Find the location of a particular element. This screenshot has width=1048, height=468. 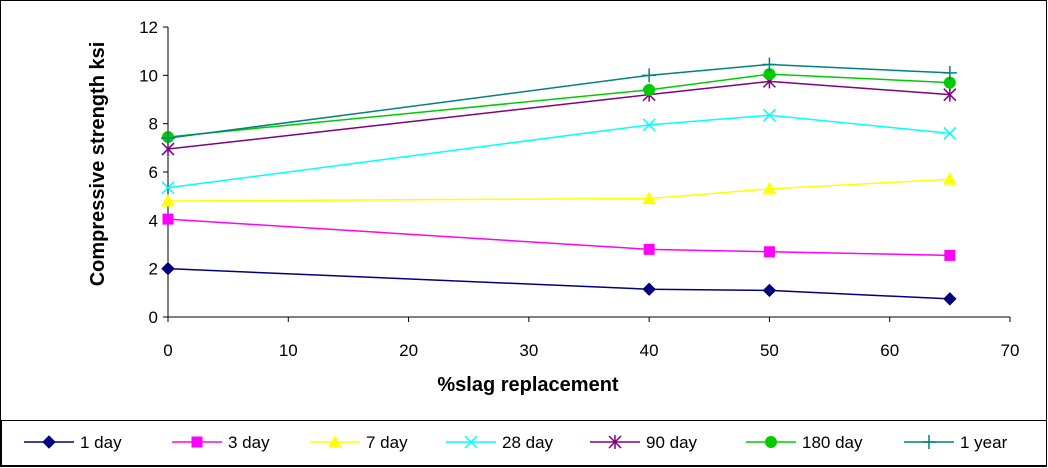

x-tick-label: 60 is located at coordinates (889, 350).